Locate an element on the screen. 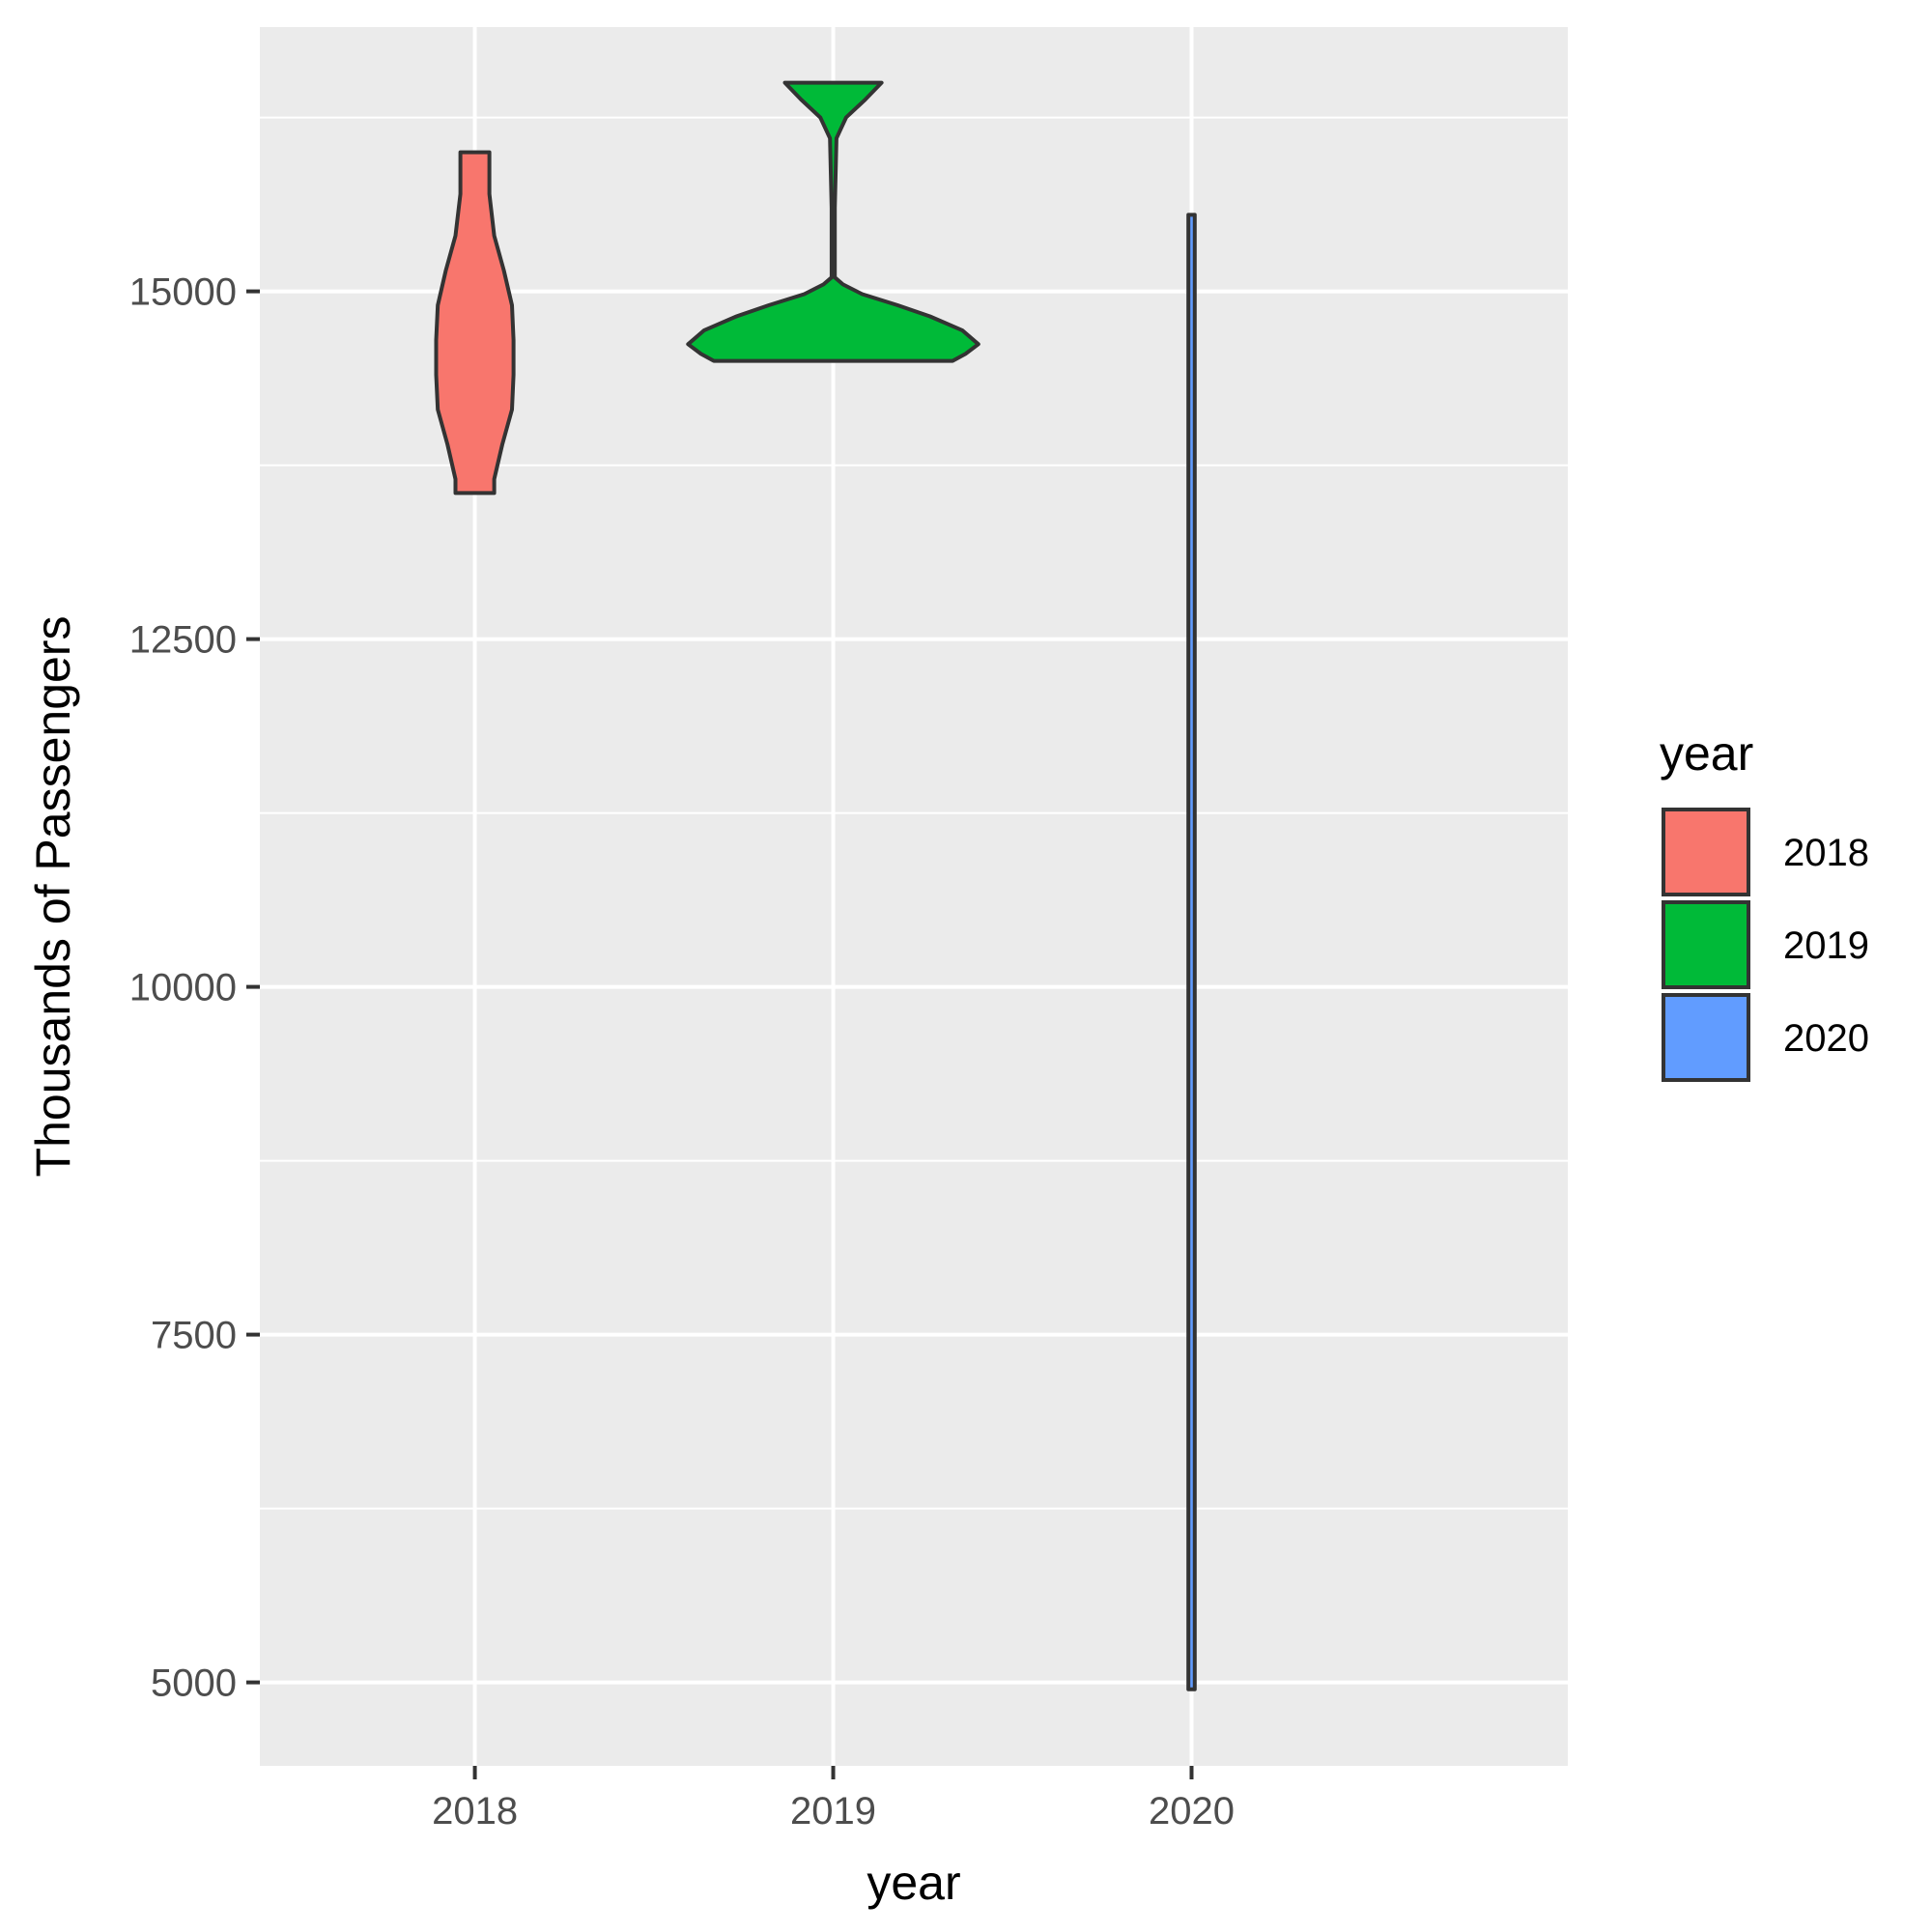 Image resolution: width=1932 pixels, height=1932 pixels. legend-key-2020 is located at coordinates (1706, 1037).